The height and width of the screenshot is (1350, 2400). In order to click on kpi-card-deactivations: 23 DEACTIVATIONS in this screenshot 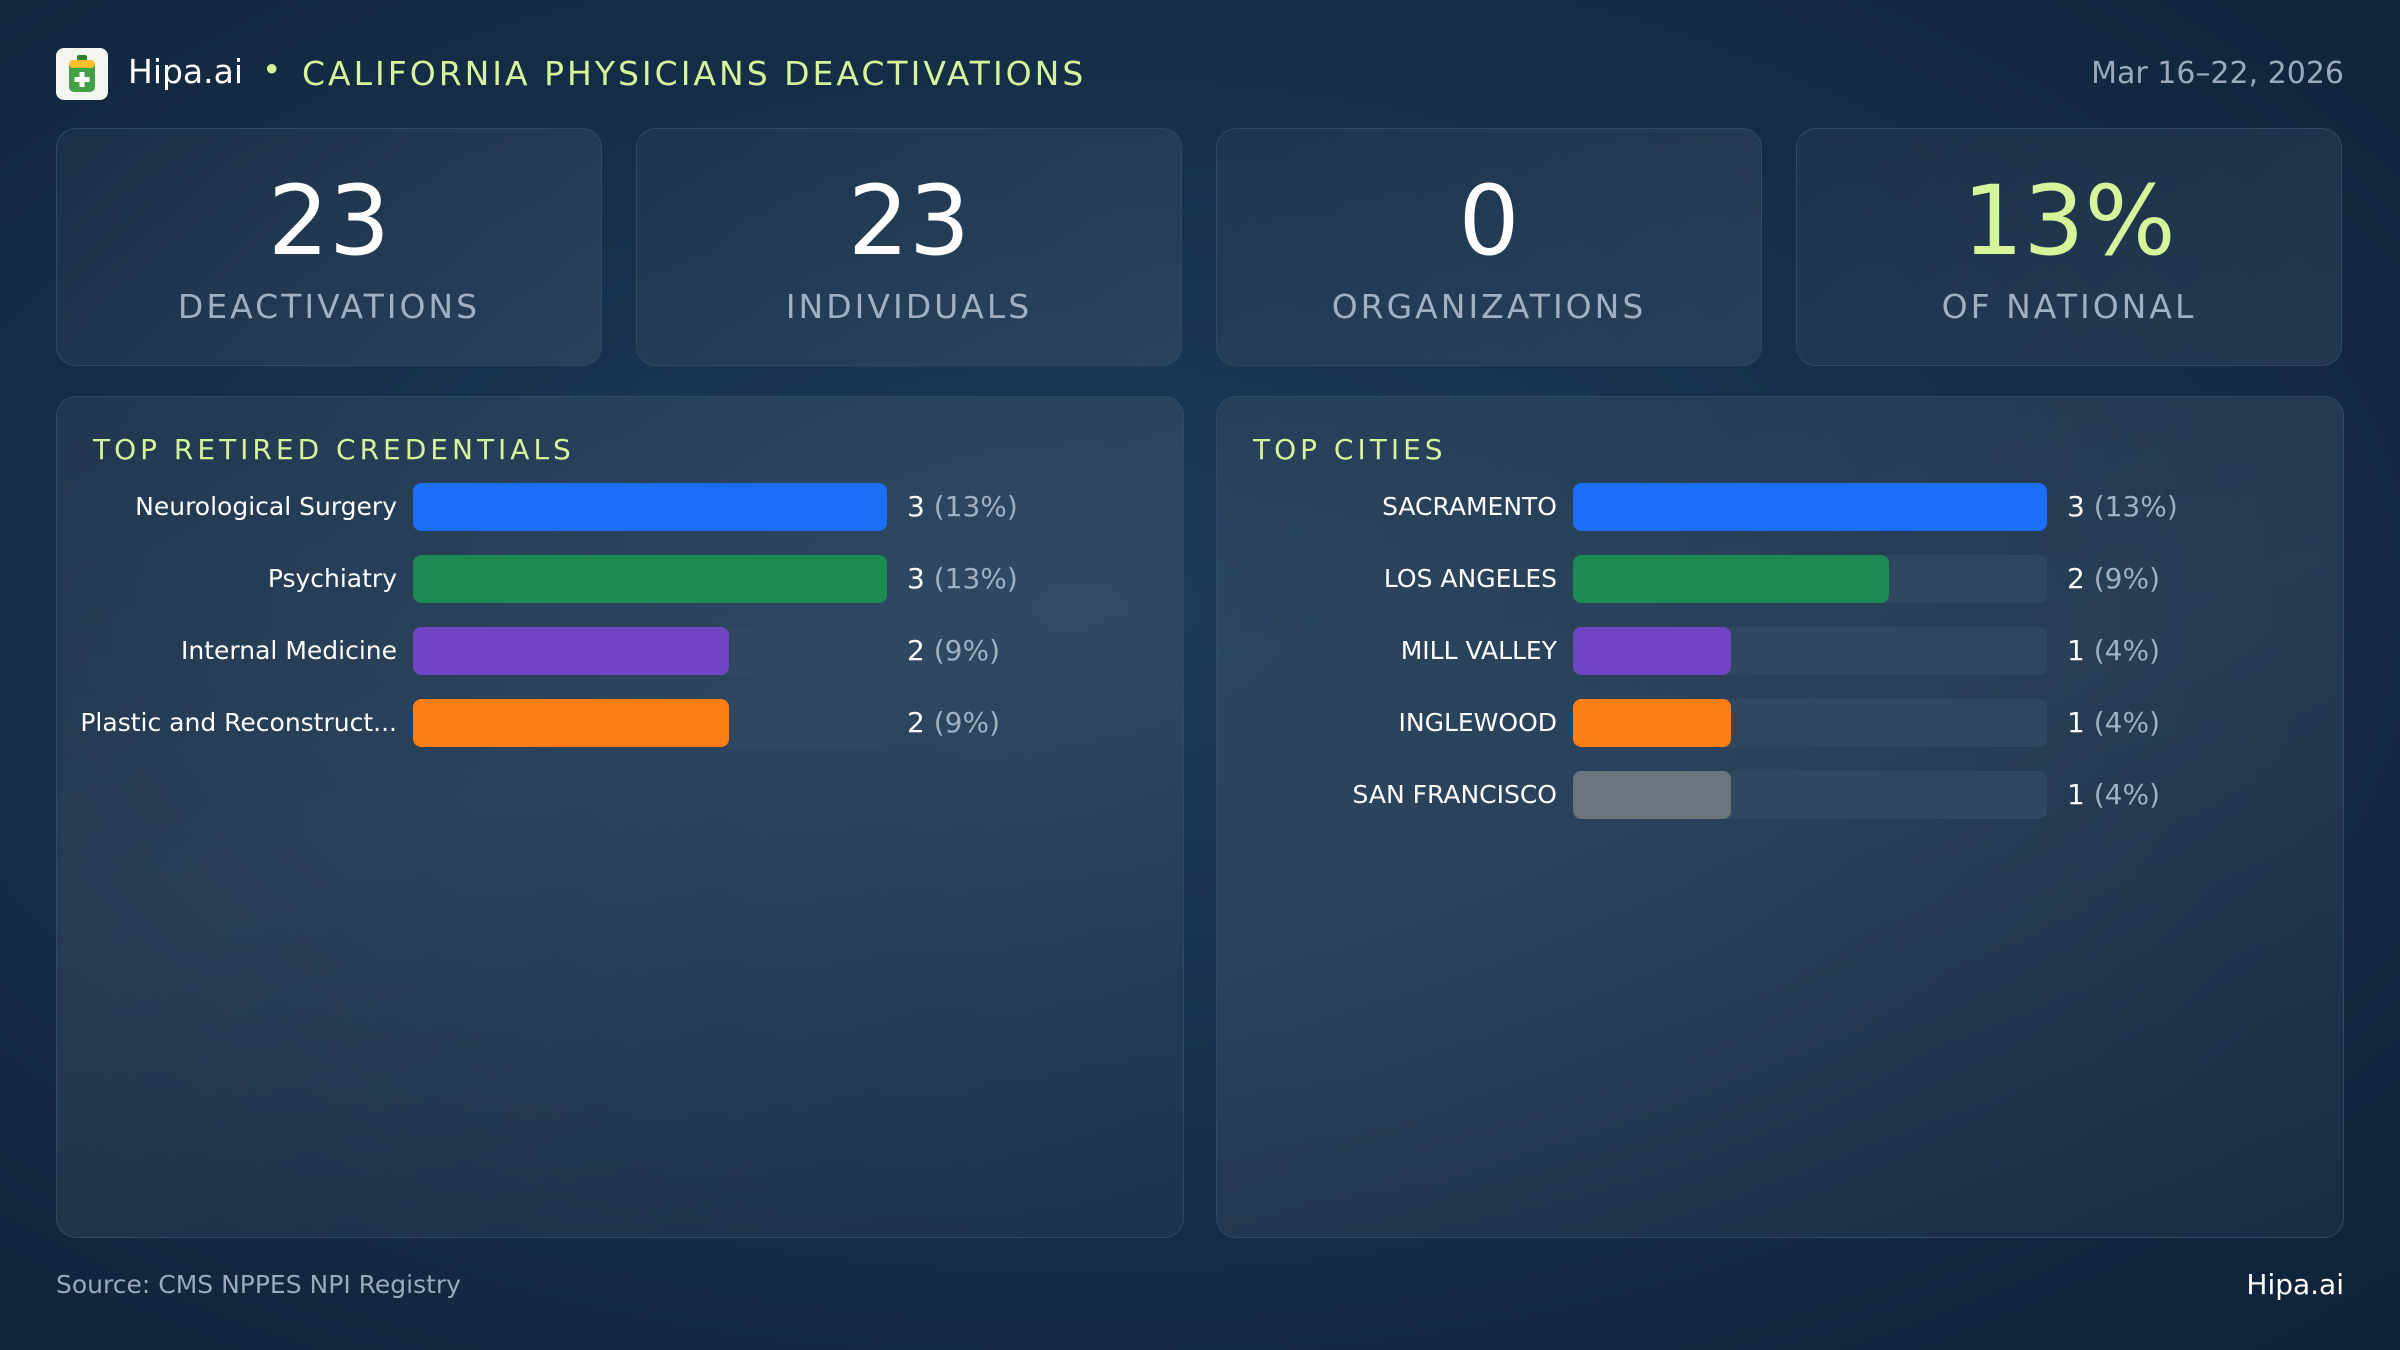, I will do `click(329, 247)`.